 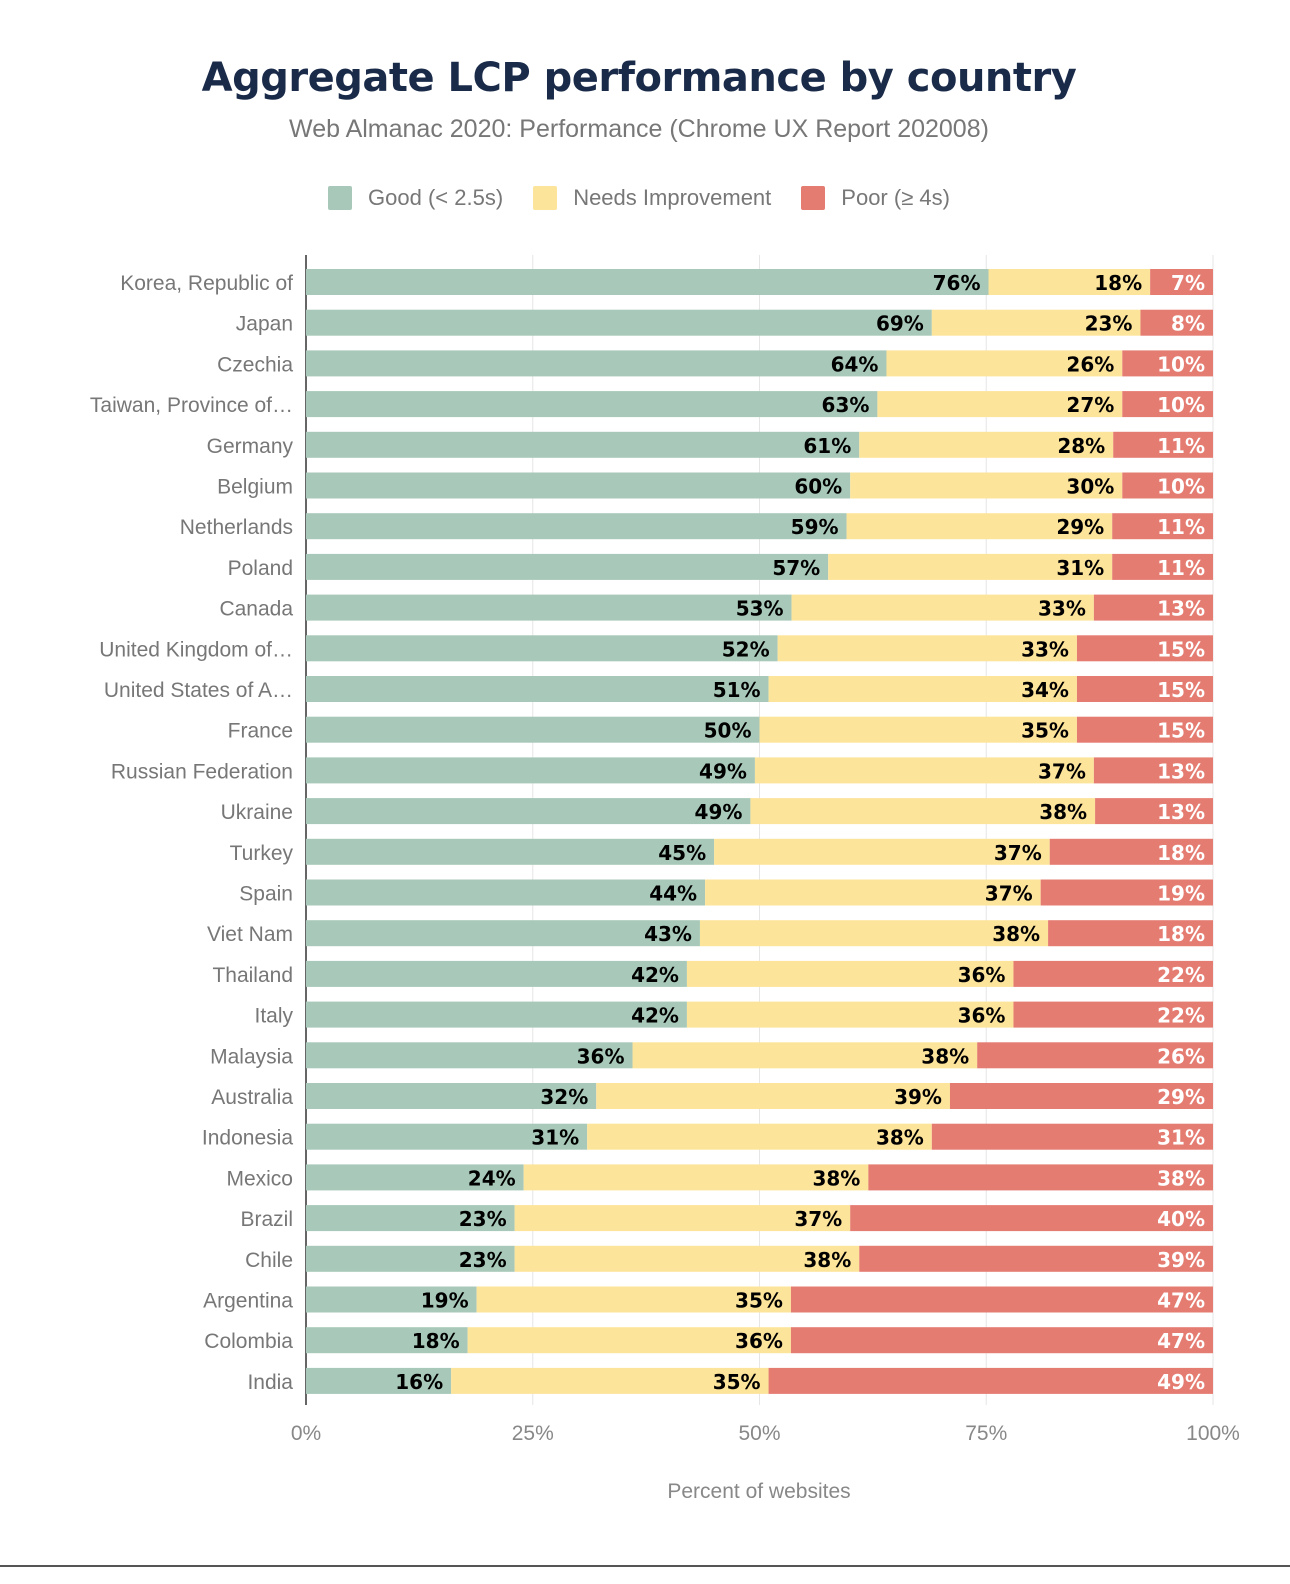 What do you see at coordinates (202, 771) in the screenshot?
I see `y-category-label: Russian Federation` at bounding box center [202, 771].